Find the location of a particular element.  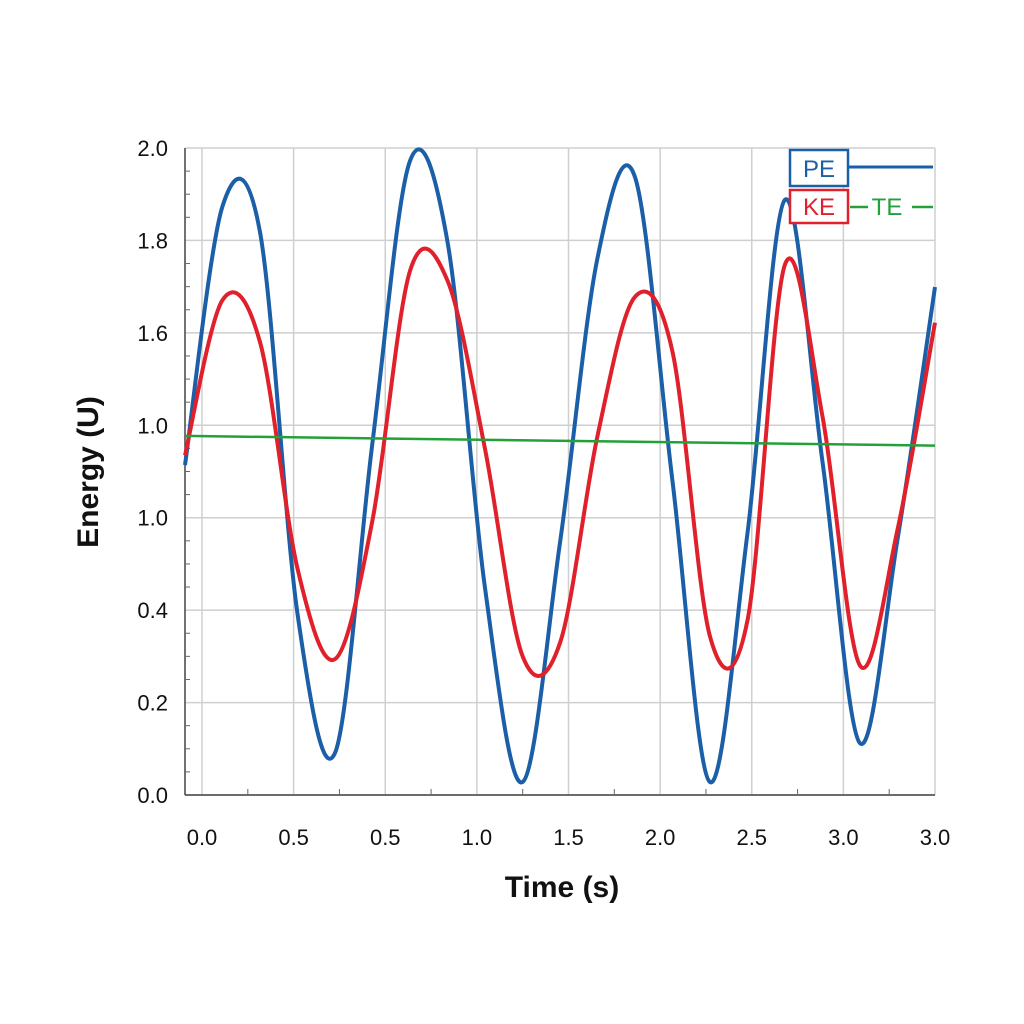

y-tick-label-0: 0.0 is located at coordinates (152, 795).